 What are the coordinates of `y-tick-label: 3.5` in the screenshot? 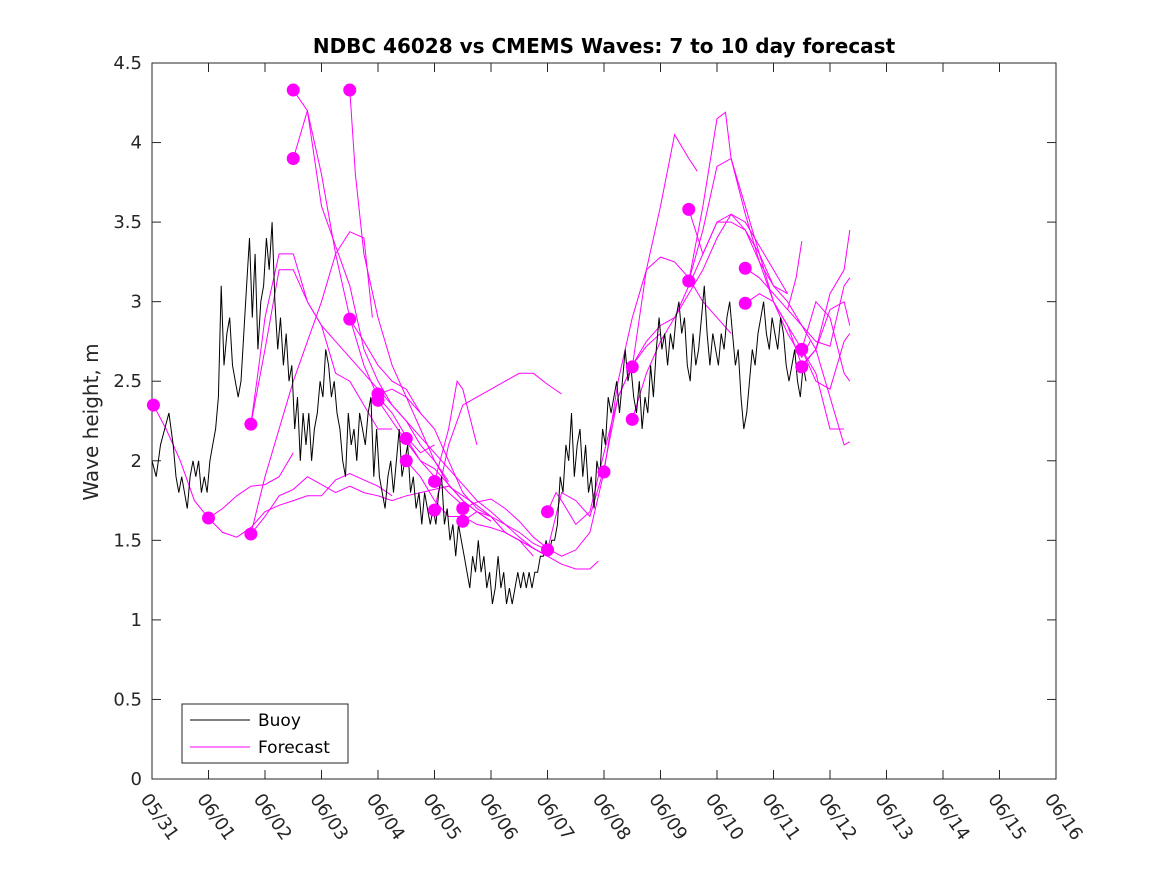 It's located at (127, 222).